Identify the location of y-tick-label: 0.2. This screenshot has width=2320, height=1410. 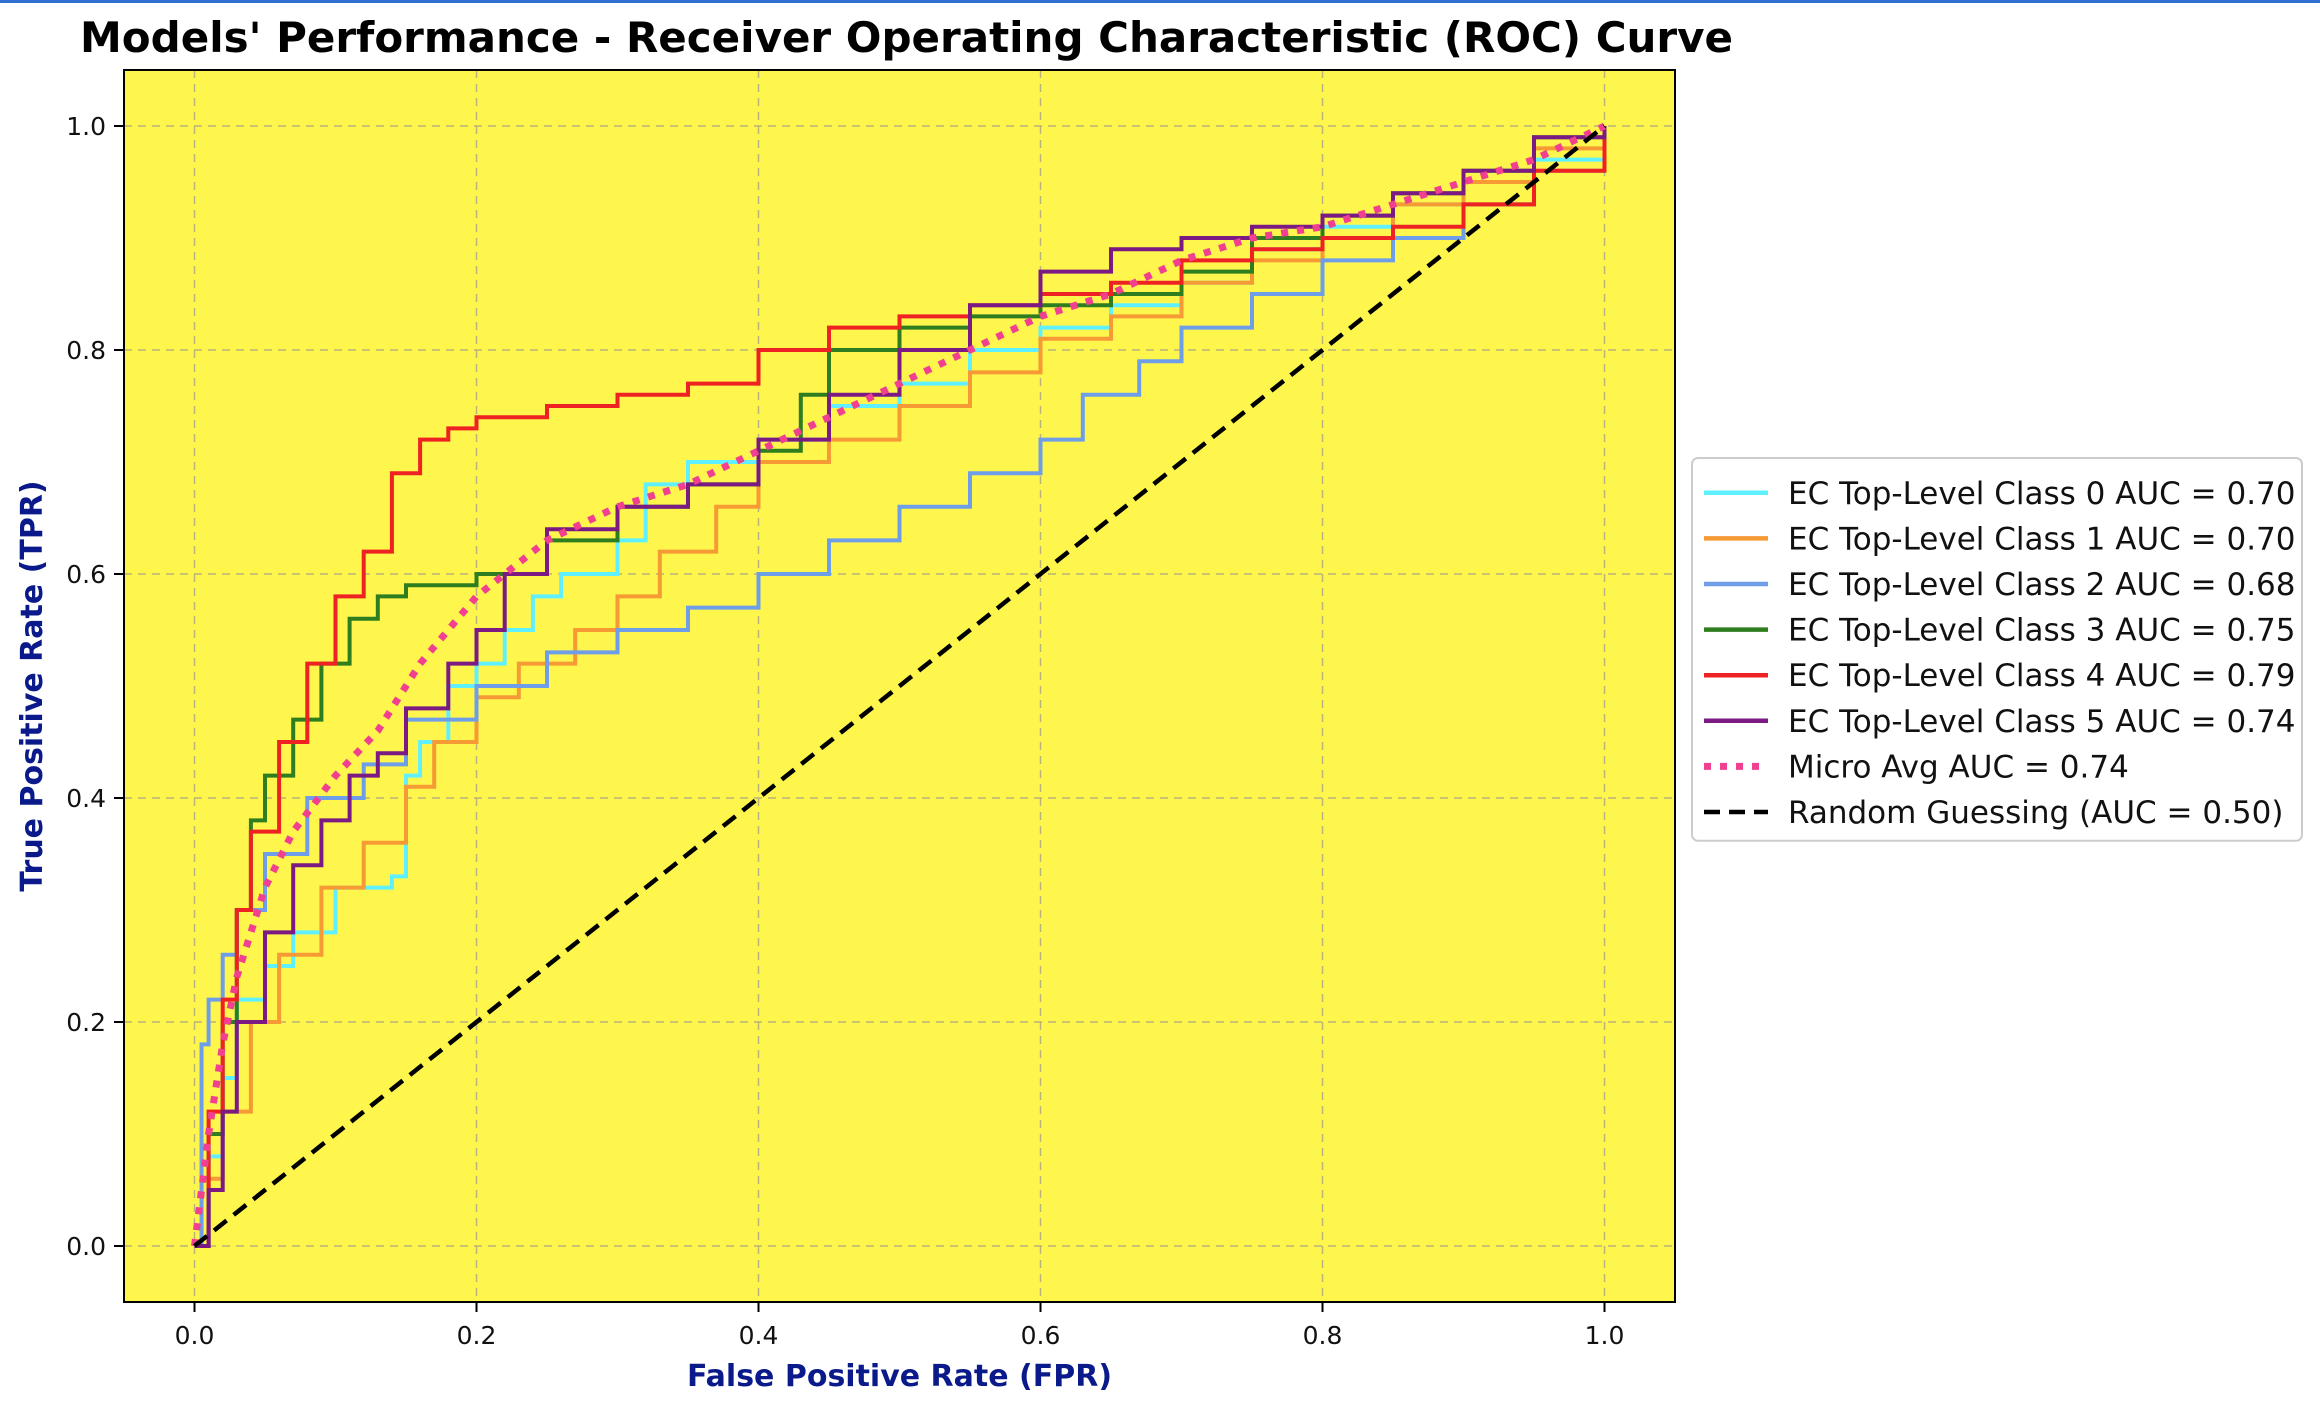
(86, 1022).